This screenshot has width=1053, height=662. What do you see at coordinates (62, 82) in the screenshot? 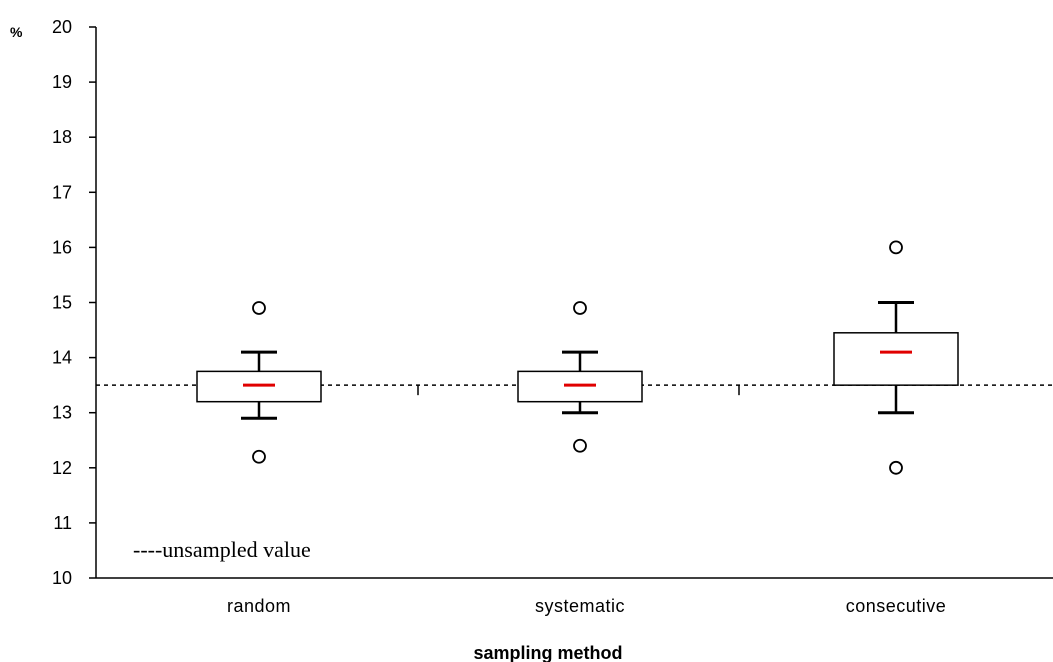
I see `y-tick-label: 19` at bounding box center [62, 82].